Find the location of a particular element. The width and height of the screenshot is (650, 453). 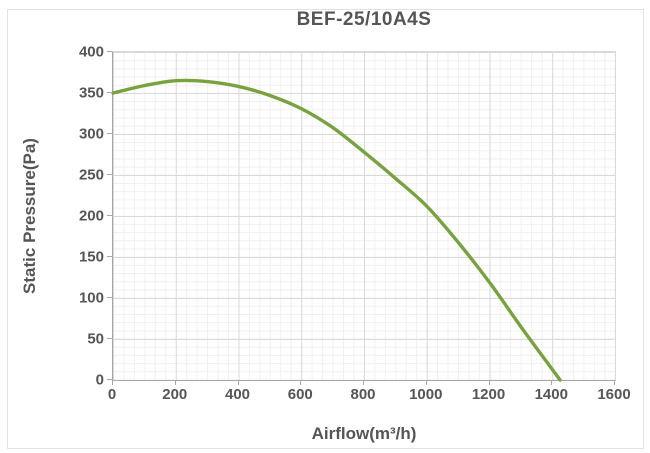

y-tick-label: 200 is located at coordinates (91, 216).